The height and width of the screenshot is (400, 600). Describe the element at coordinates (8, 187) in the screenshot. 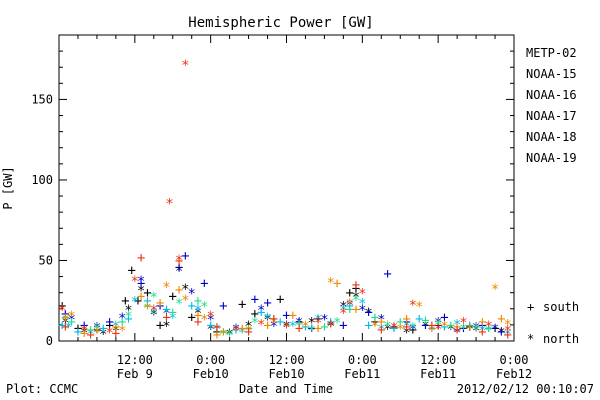

I see `y-axis-label: P [GW]` at that location.